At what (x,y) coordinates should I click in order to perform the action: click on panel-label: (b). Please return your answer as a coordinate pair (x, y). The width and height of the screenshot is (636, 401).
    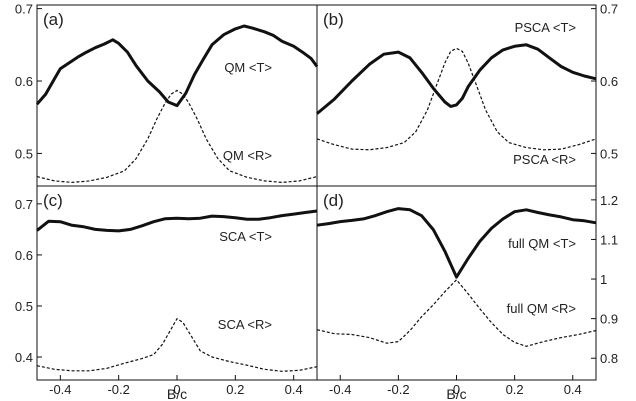
    Looking at the image, I should click on (333, 19).